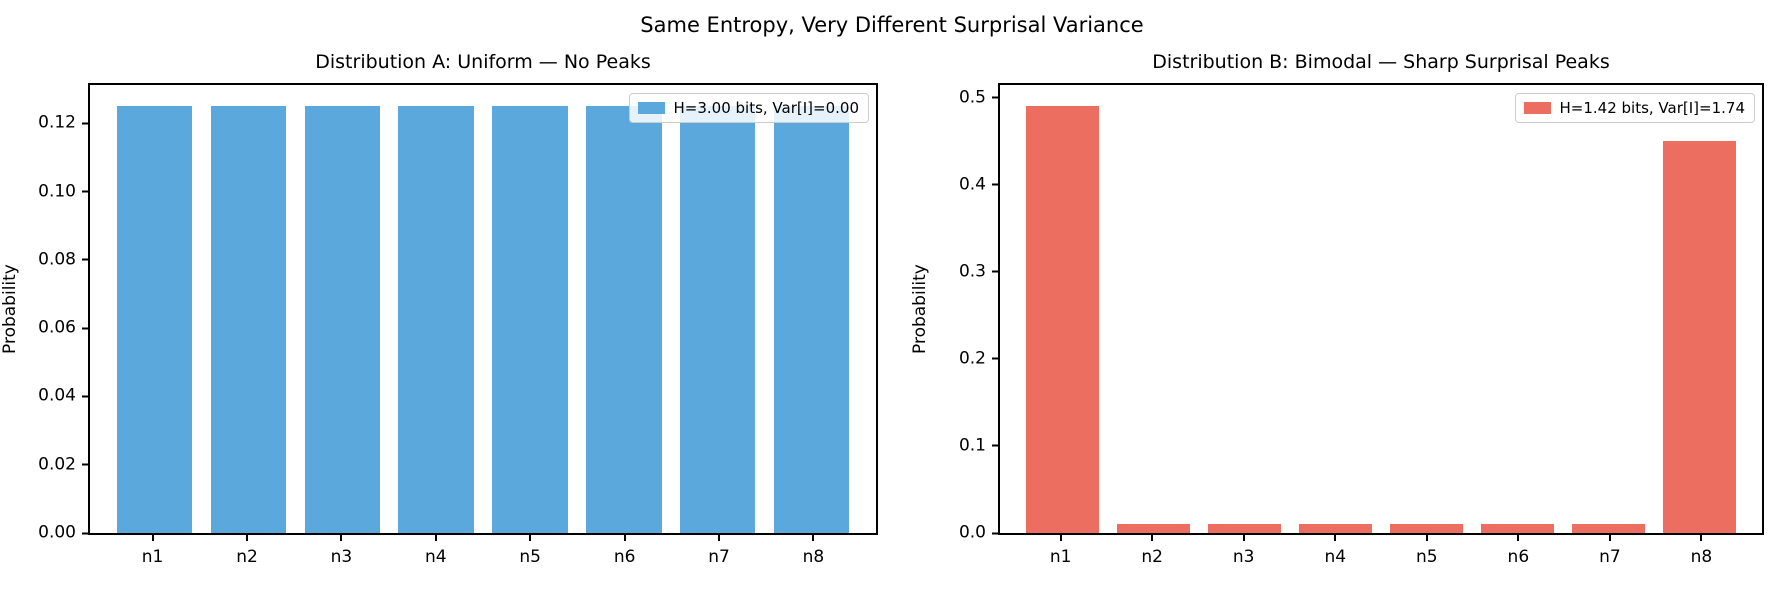 The image size is (1784, 594). What do you see at coordinates (57, 464) in the screenshot?
I see `y-tick-label: 0.02` at bounding box center [57, 464].